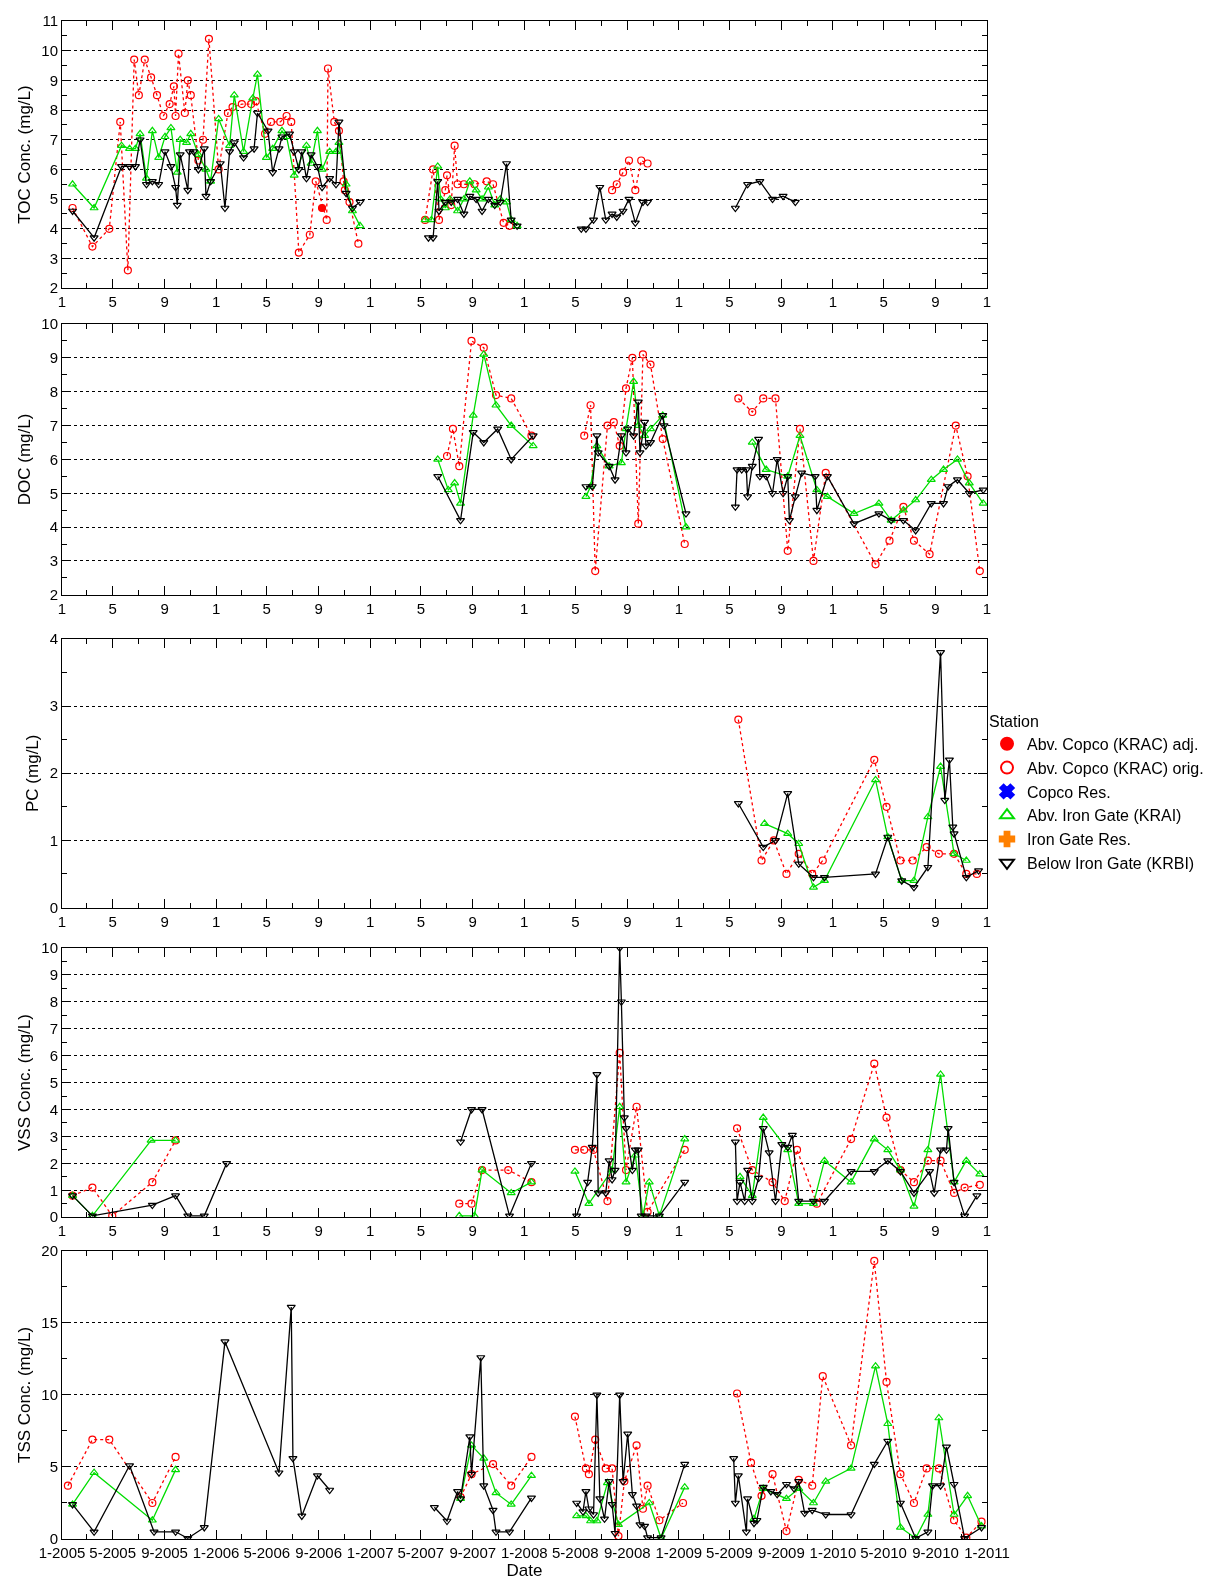  Describe the element at coordinates (53, 1467) in the screenshot. I see `y-tick-label: 5` at that location.